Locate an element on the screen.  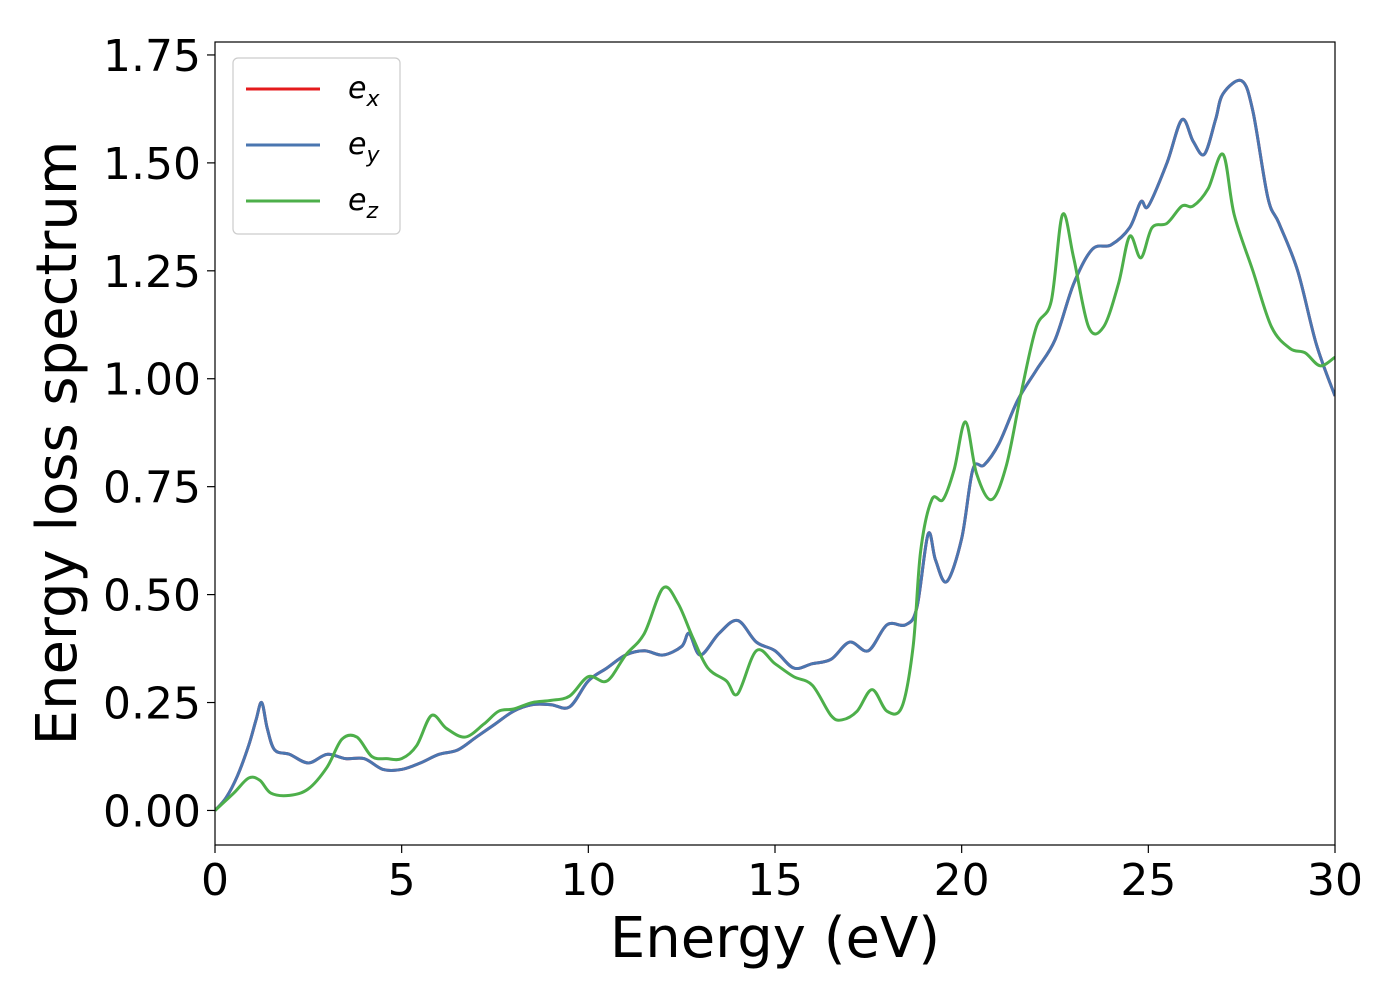
y-tick-label: 0.50 is located at coordinates (152, 596).